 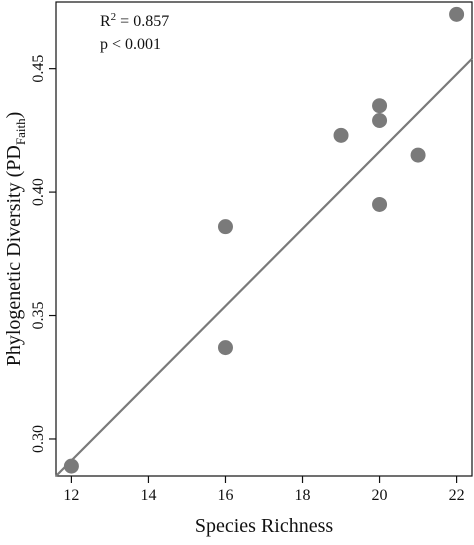 I want to click on x-tick-label: 16, so click(x=225, y=495).